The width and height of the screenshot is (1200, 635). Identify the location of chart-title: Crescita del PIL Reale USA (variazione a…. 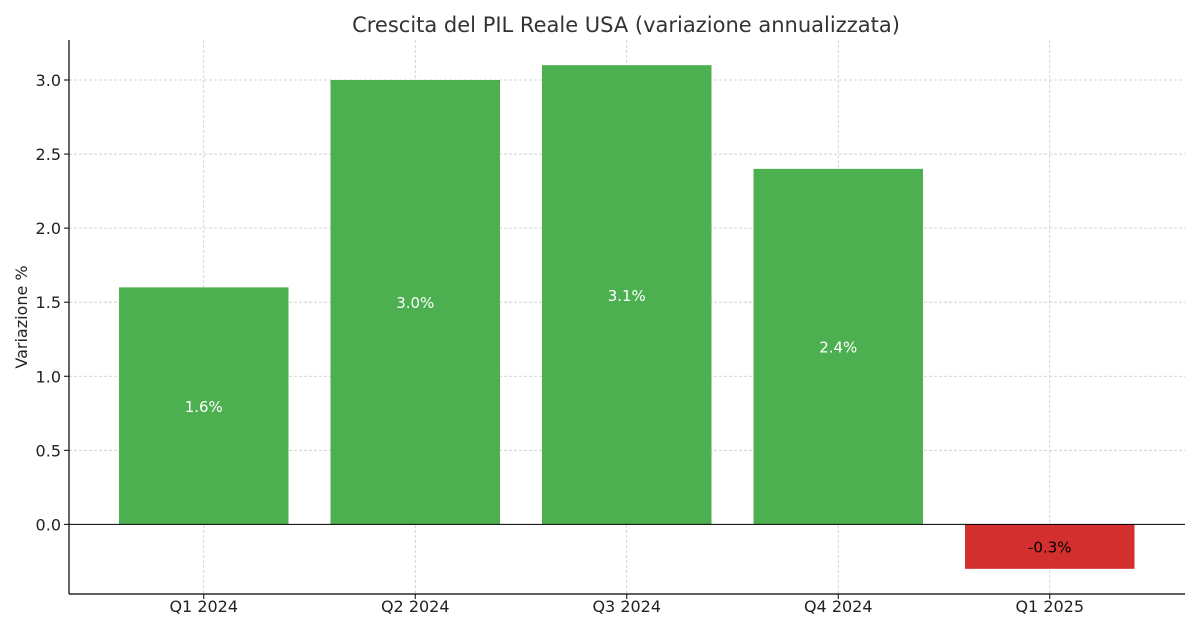
(626, 25).